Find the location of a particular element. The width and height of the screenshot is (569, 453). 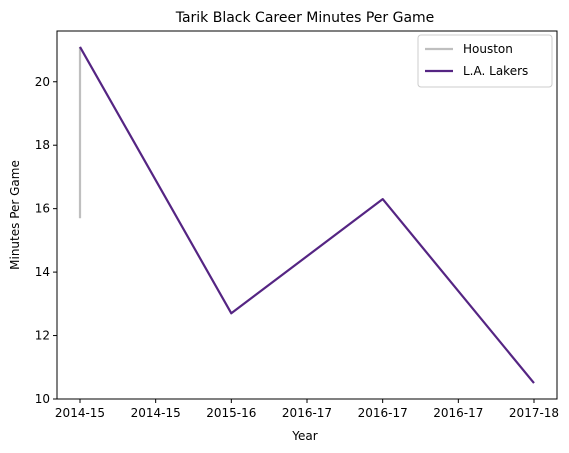

y-axis: 10 12 14 16 18 20 is located at coordinates (46, 240).